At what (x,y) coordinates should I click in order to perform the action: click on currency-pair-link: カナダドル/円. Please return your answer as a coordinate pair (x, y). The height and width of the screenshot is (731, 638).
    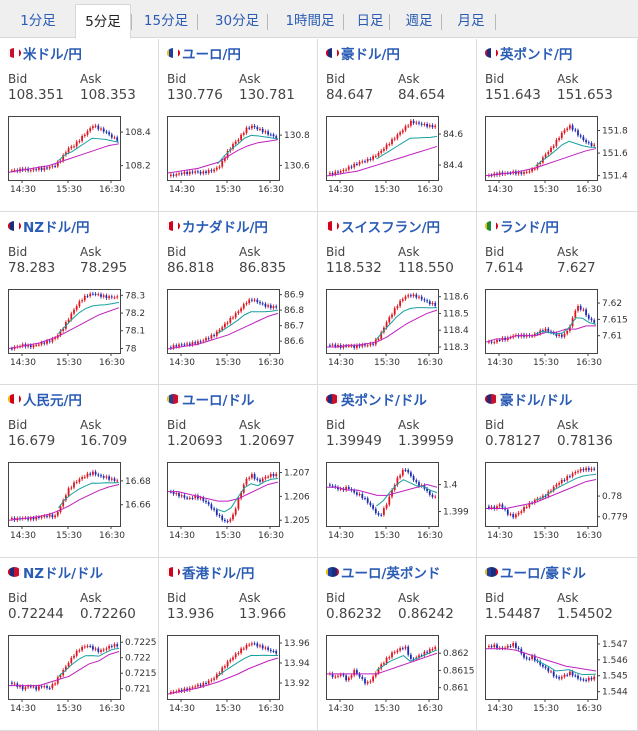
    Looking at the image, I should click on (217, 226).